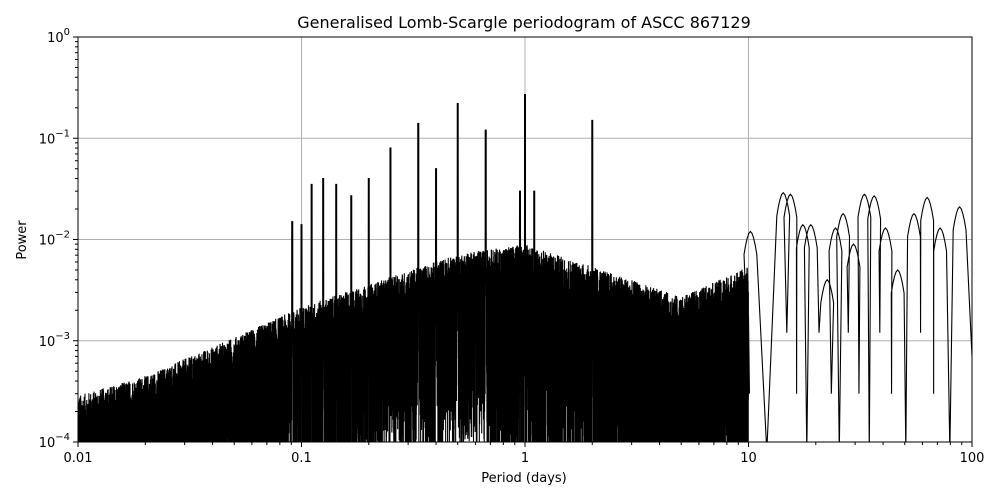 The image size is (1000, 500). I want to click on x-axis-ticks: 0.01 0.1 1 10 100, so click(524, 454).